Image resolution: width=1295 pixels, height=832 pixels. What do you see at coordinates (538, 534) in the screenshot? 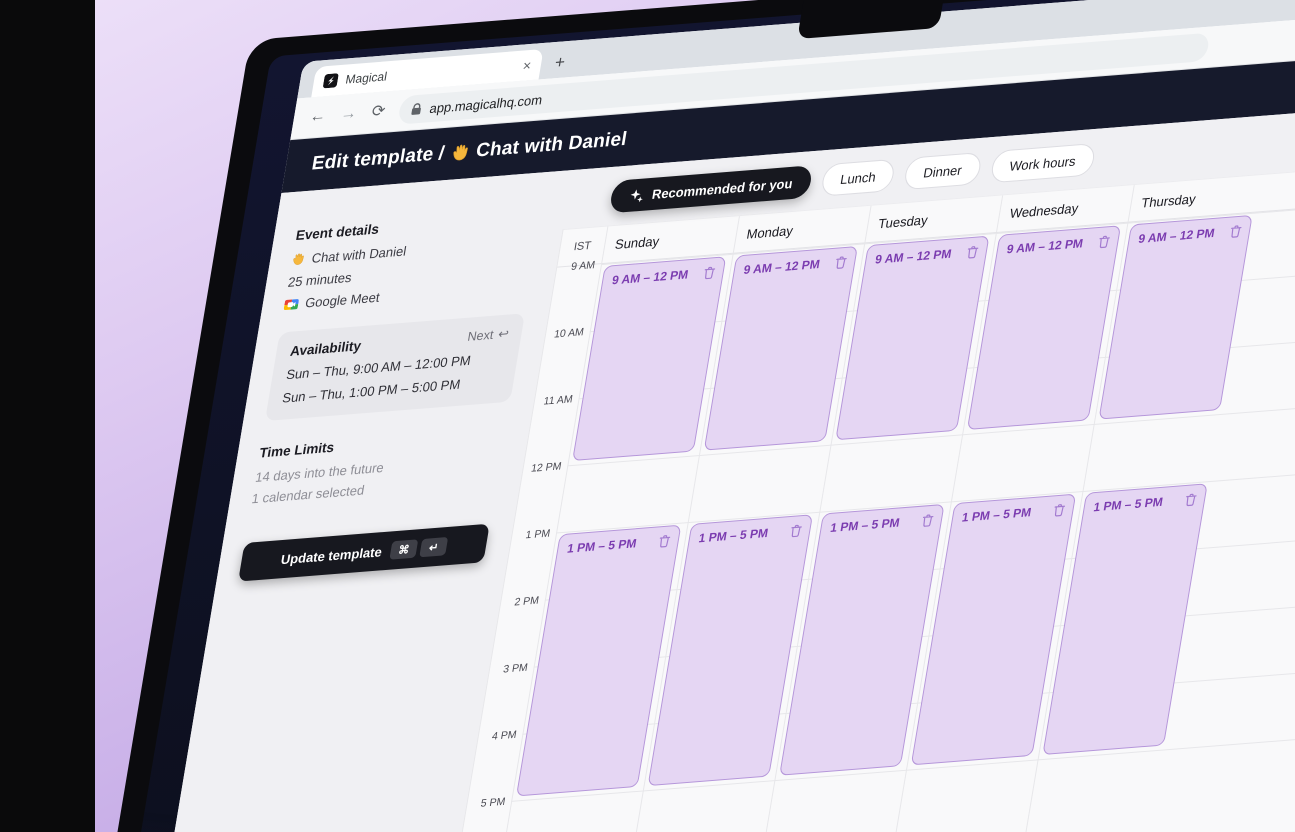
I see `hour-label: 1 PM` at bounding box center [538, 534].